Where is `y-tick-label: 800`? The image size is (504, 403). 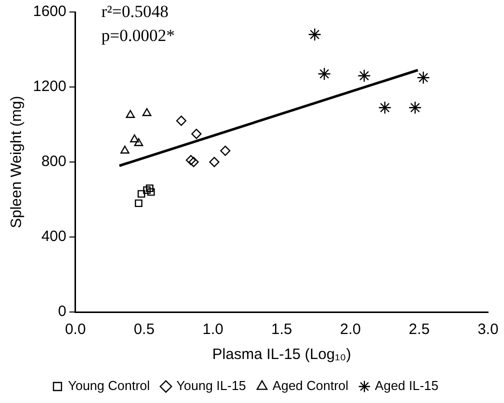
y-tick-label: 800 is located at coordinates (53, 161).